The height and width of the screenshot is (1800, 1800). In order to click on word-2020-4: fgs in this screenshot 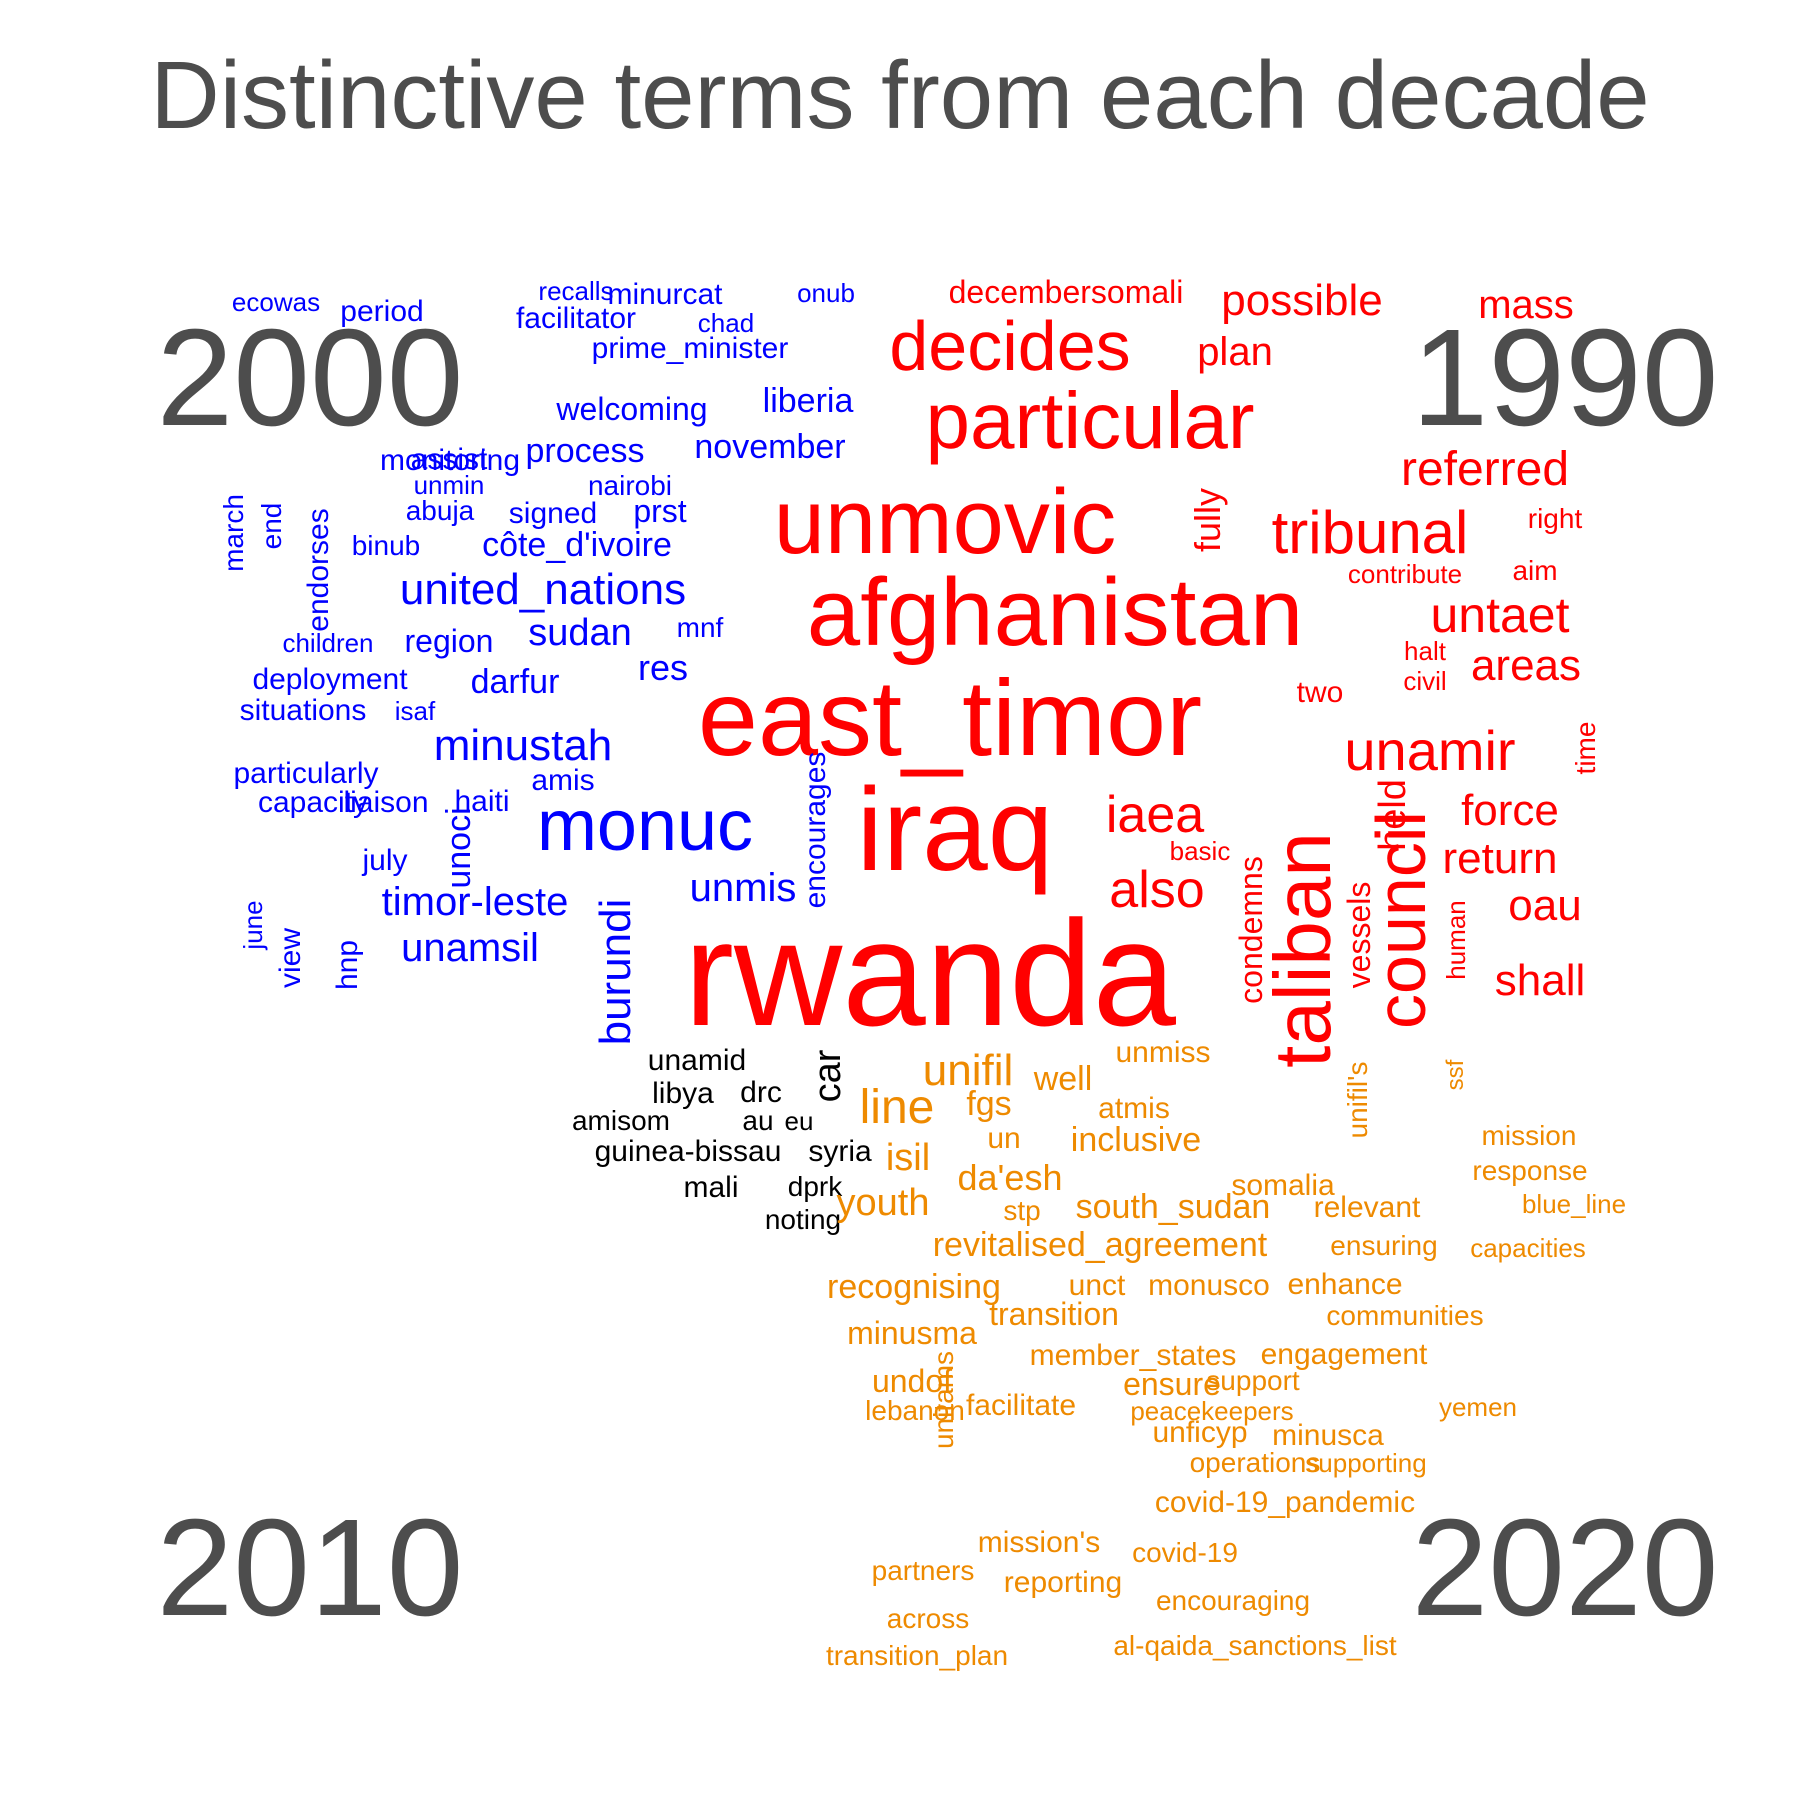, I will do `click(988, 1104)`.